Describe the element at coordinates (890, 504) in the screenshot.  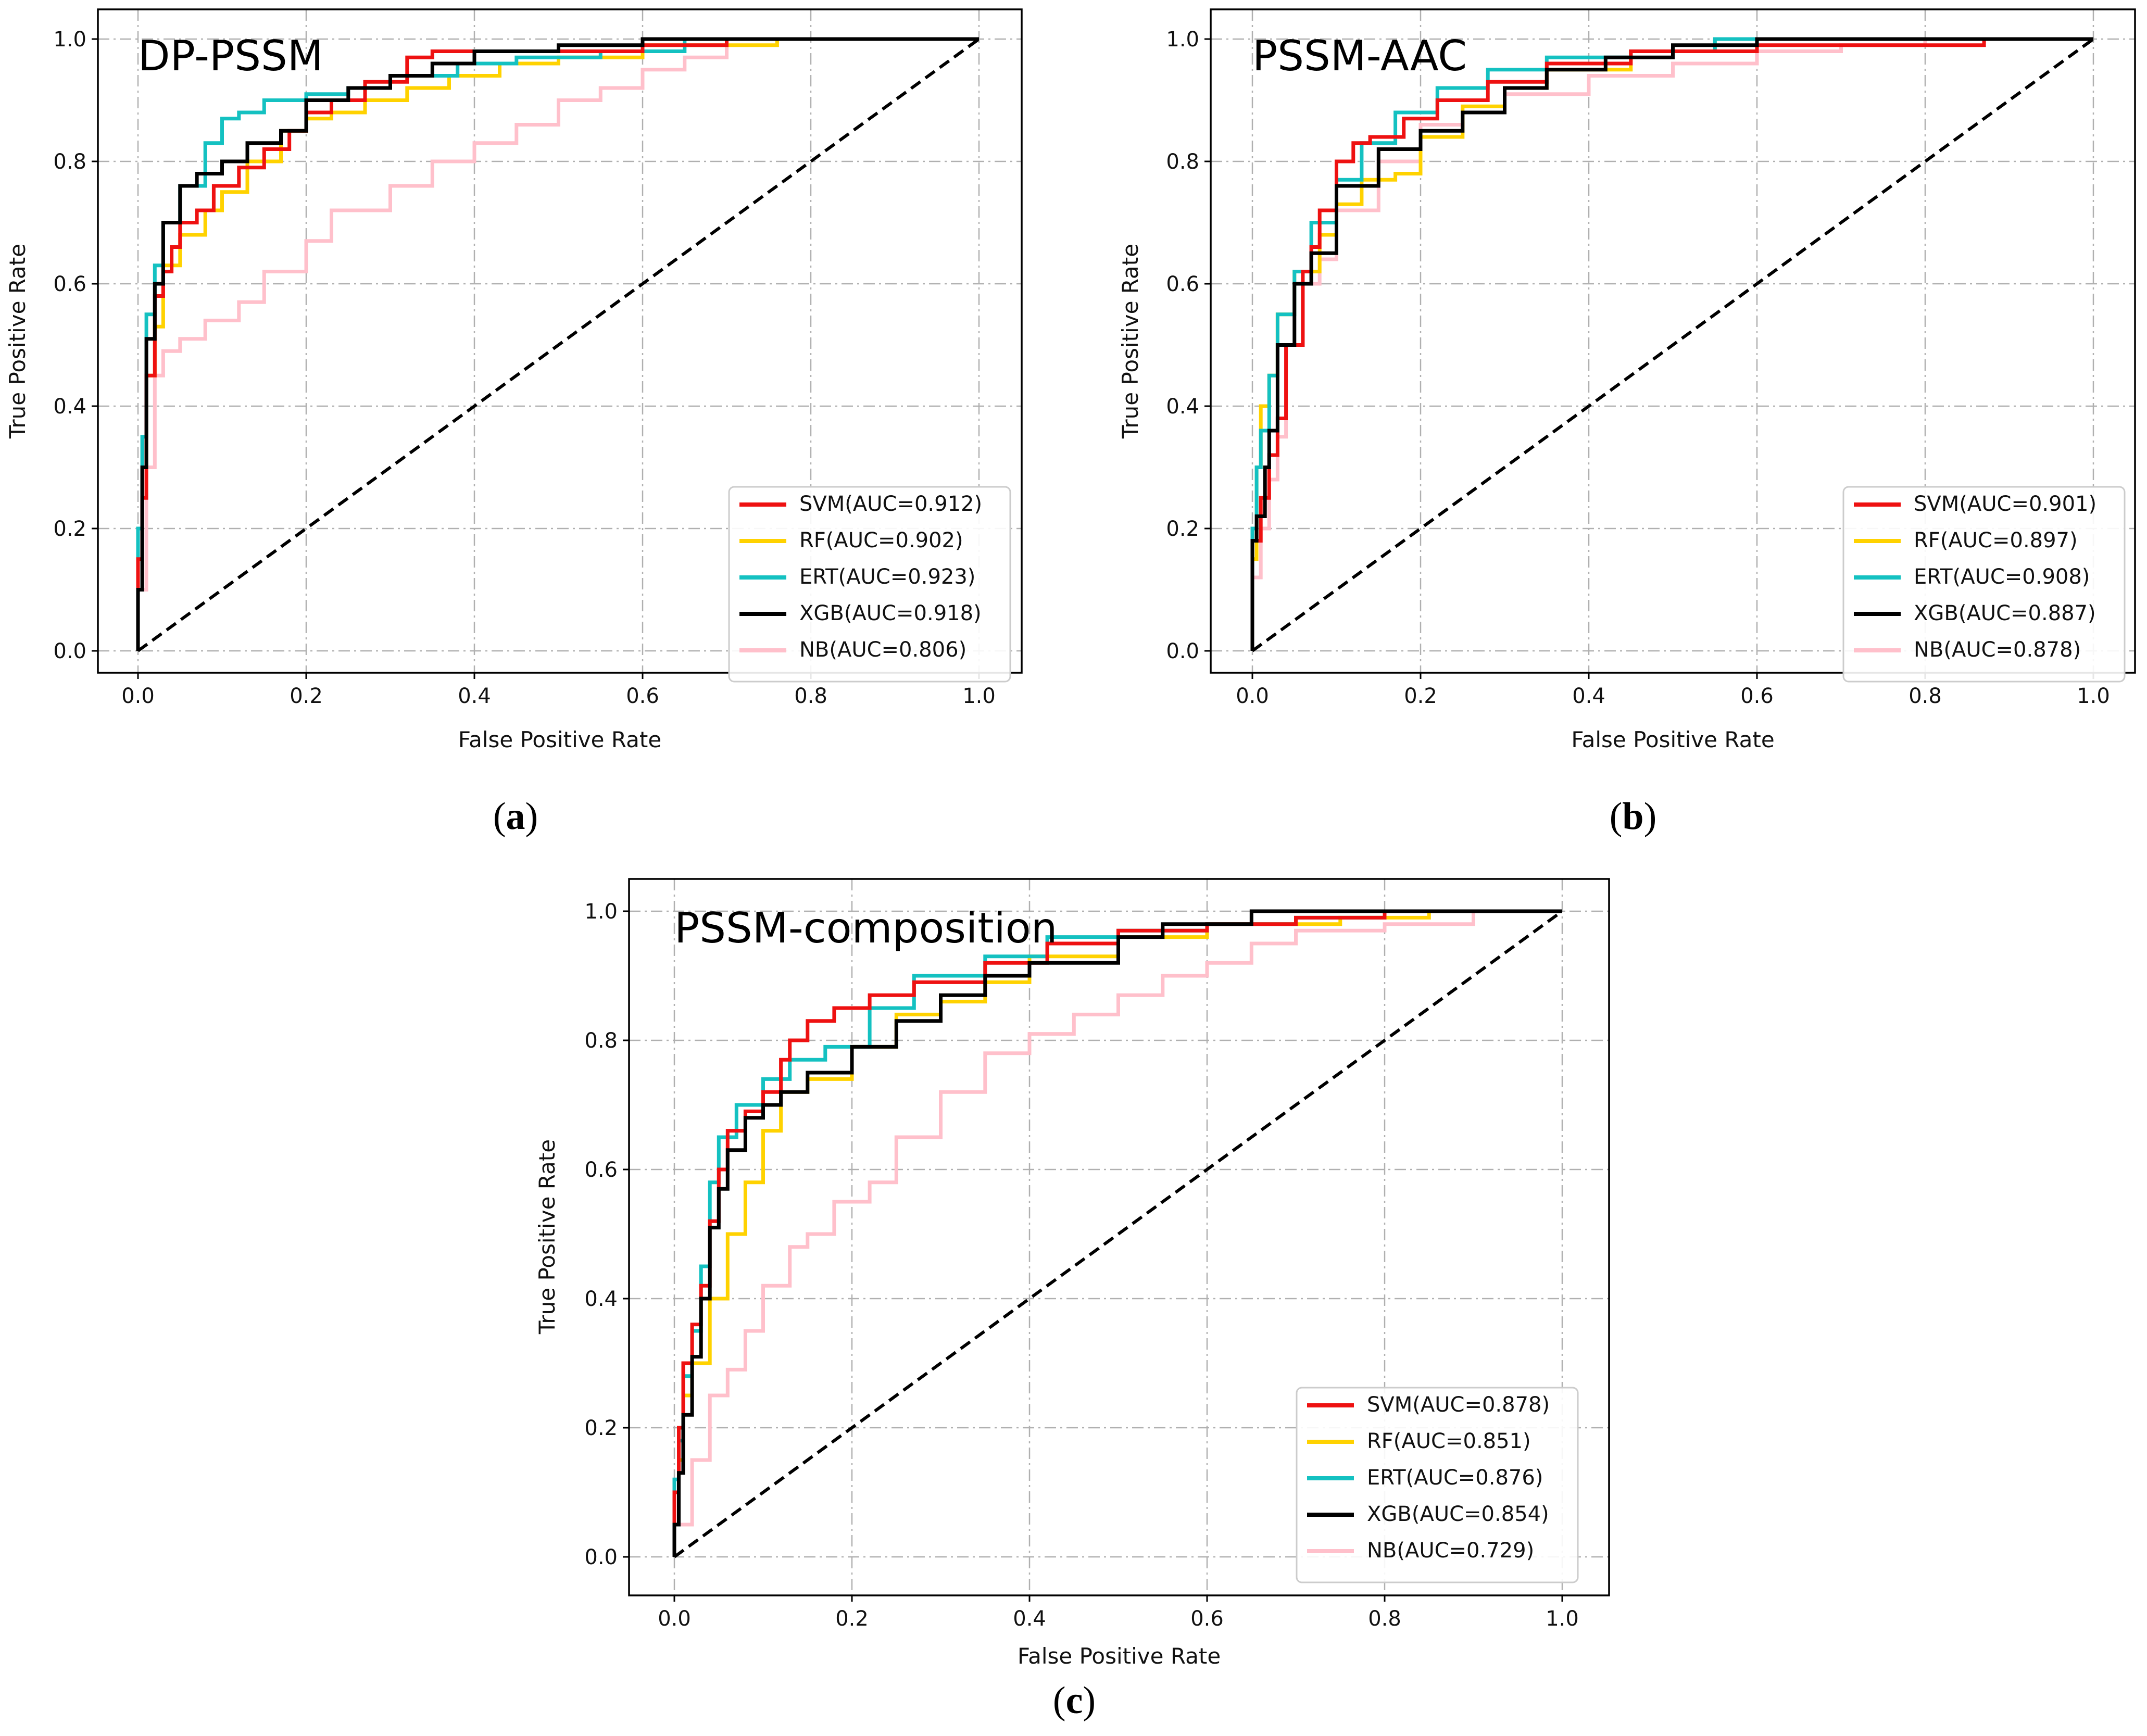
I see `legend-label-svm: SVM(AUC=0.912)` at that location.